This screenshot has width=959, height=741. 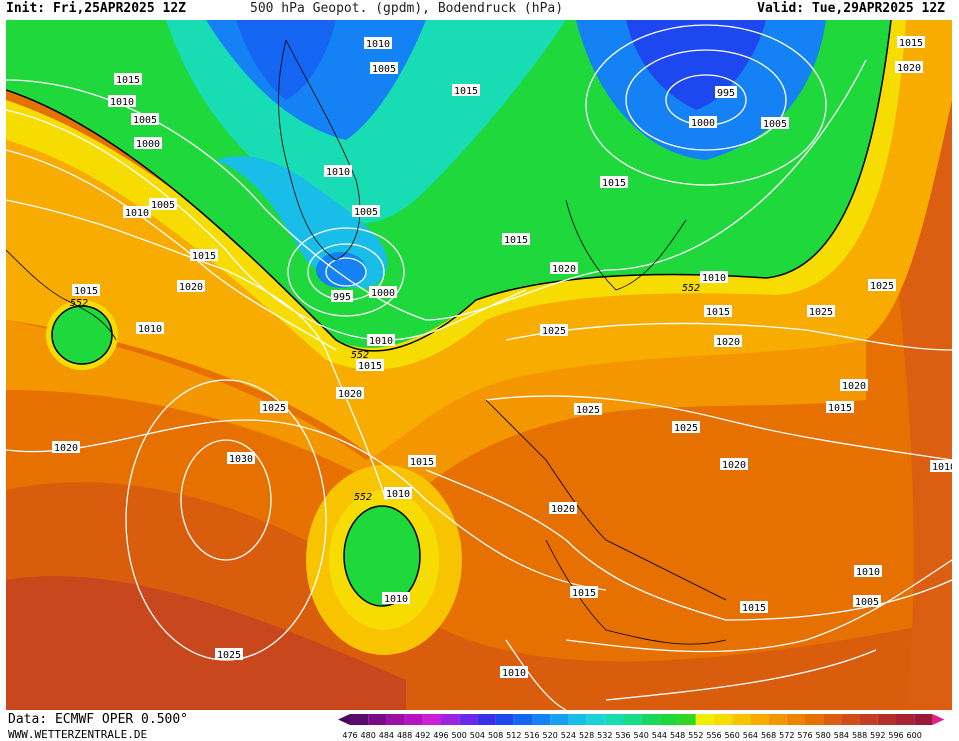 I want to click on field-atlantic-cutoff, so click(x=382, y=556).